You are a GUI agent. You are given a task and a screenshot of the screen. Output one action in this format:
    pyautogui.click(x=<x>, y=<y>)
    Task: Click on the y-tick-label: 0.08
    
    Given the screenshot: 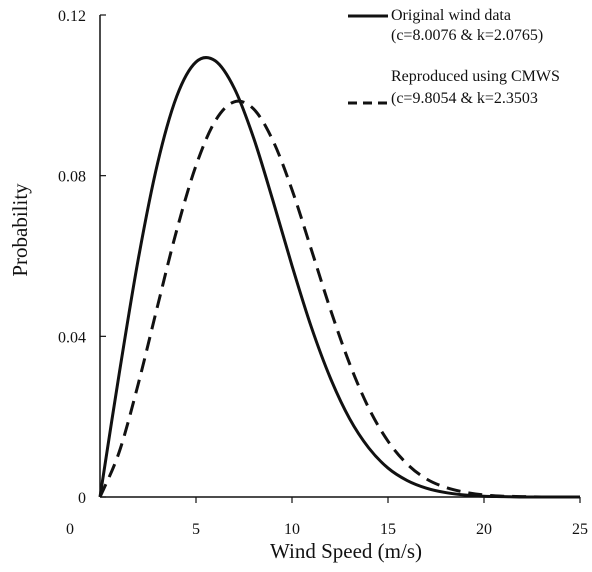 What is the action you would take?
    pyautogui.click(x=72, y=177)
    